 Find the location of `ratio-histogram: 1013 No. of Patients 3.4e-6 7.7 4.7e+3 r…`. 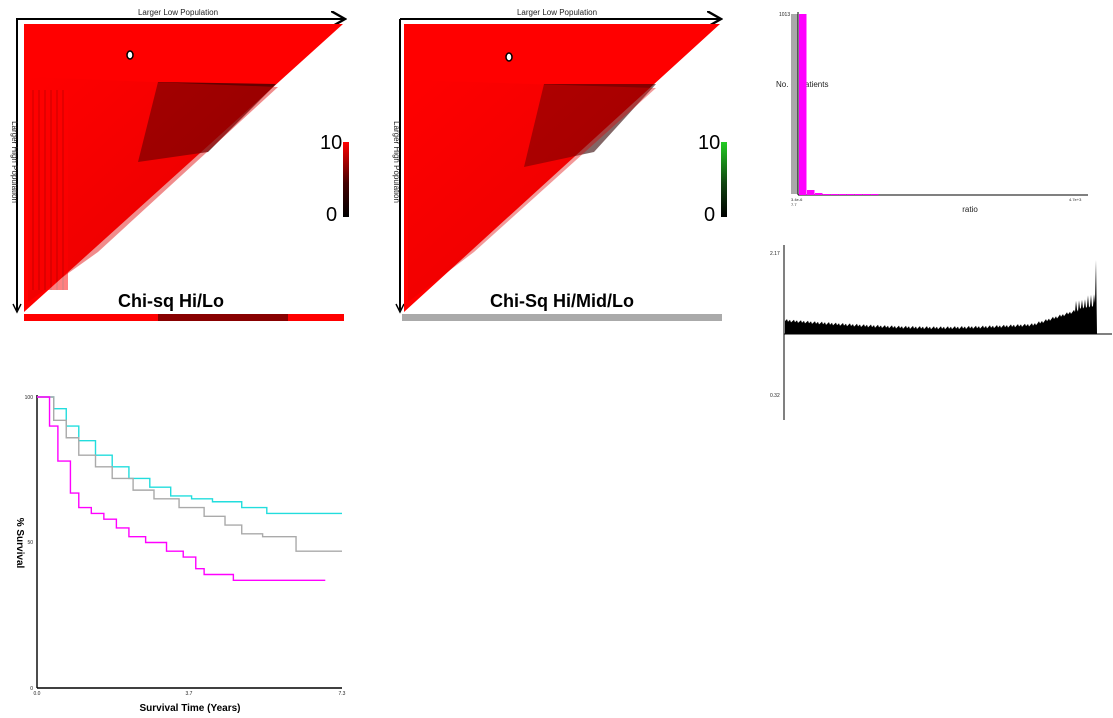

ratio-histogram: 1013 No. of Patients 3.4e-6 7.7 4.7e+3 r… is located at coordinates (932, 113).